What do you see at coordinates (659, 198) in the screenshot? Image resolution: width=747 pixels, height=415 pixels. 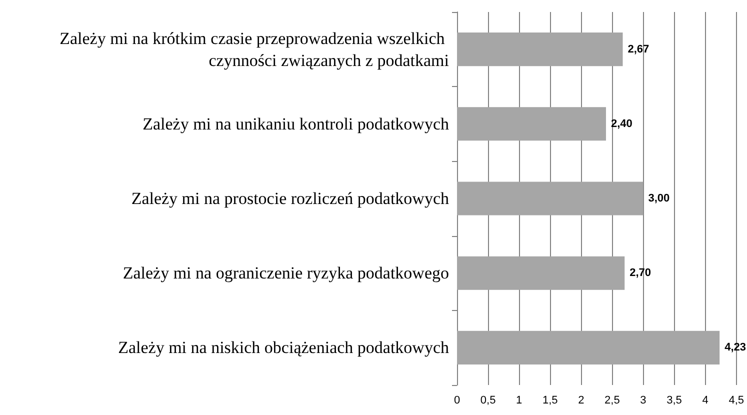 I see `data-label: 3,00` at bounding box center [659, 198].